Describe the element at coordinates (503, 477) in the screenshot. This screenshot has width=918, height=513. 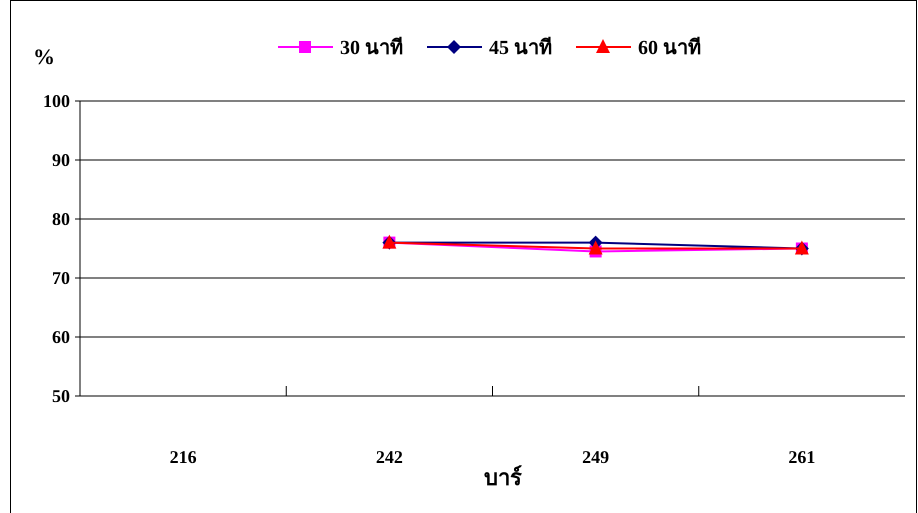
I see `x-axis-title: บาร์` at that location.